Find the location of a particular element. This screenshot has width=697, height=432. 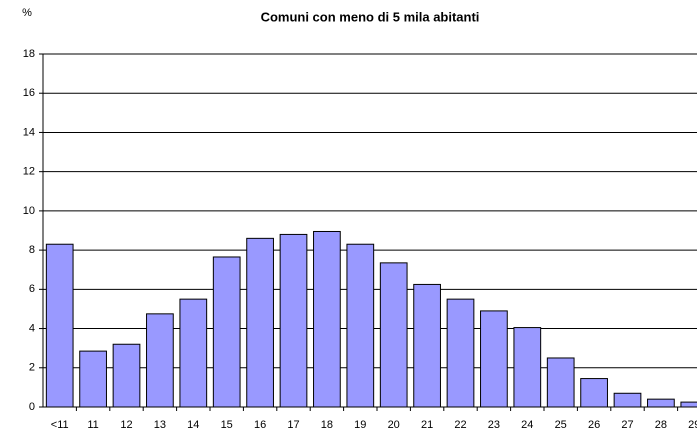

x-tick-label: 18 is located at coordinates (327, 425).